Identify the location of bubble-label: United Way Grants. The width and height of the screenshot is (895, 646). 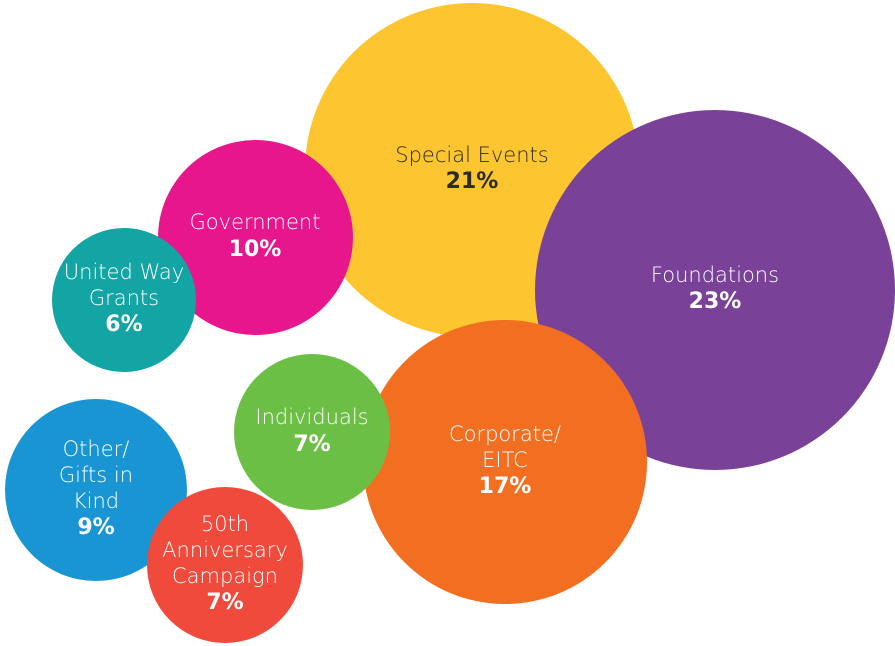
(124, 285).